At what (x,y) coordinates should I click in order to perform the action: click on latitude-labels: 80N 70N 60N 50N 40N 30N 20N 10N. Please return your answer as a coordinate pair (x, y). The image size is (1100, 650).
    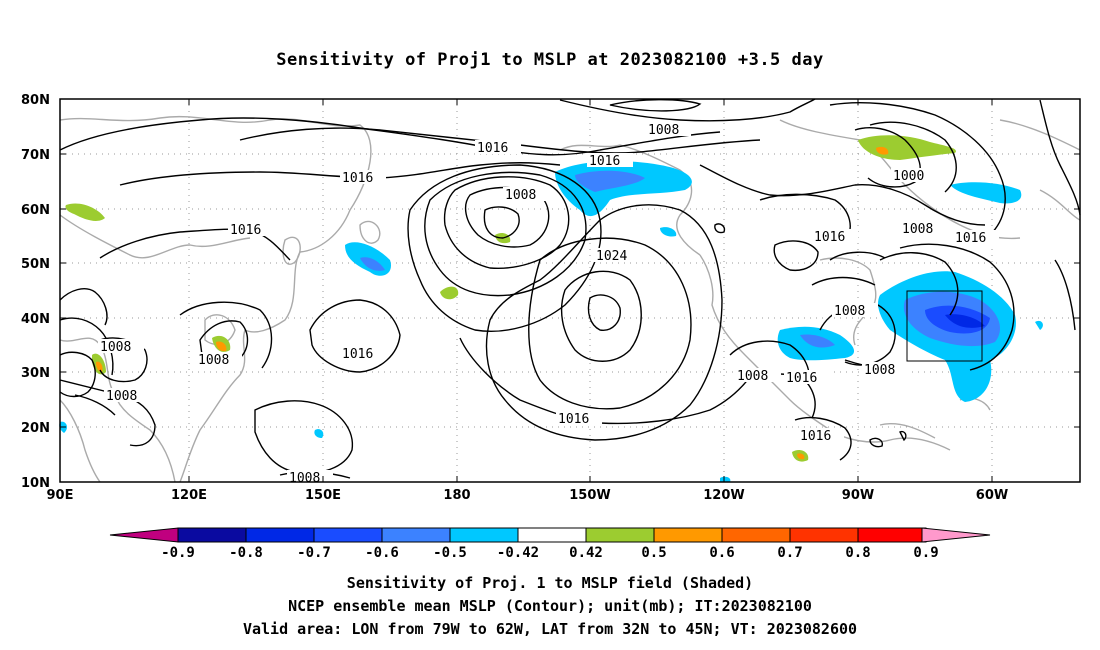
    Looking at the image, I should click on (35, 292).